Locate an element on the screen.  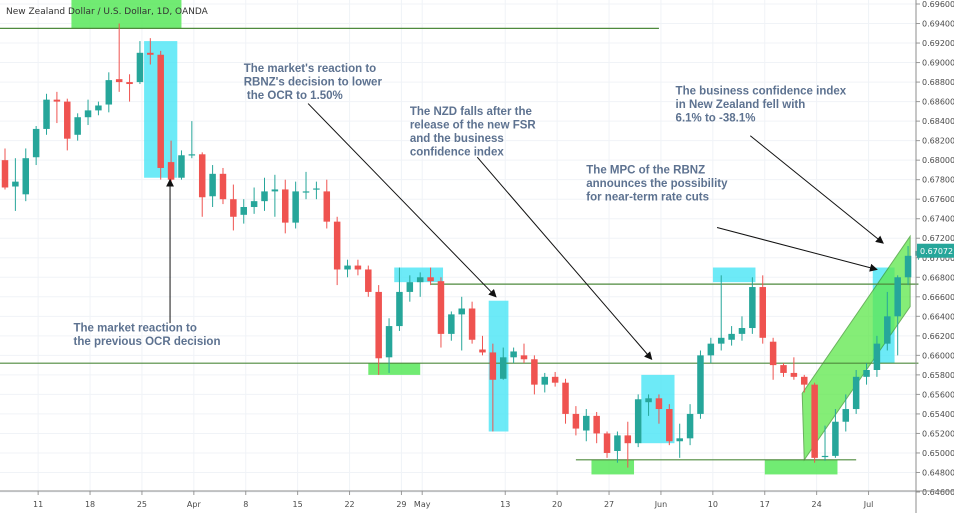
x-tick-label: 29 is located at coordinates (401, 504).